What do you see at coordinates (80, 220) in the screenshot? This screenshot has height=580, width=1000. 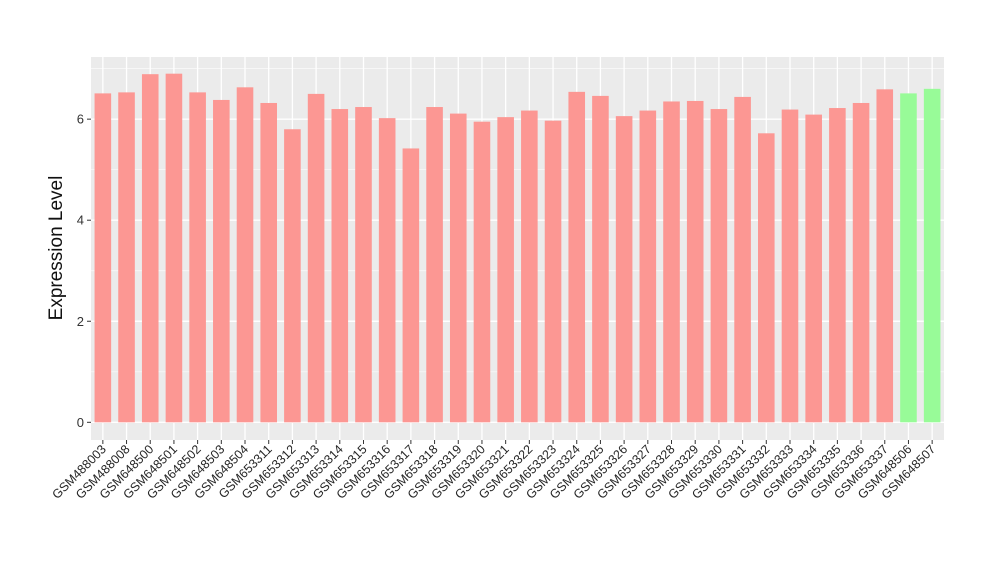 I see `y-tick-label: 4` at bounding box center [80, 220].